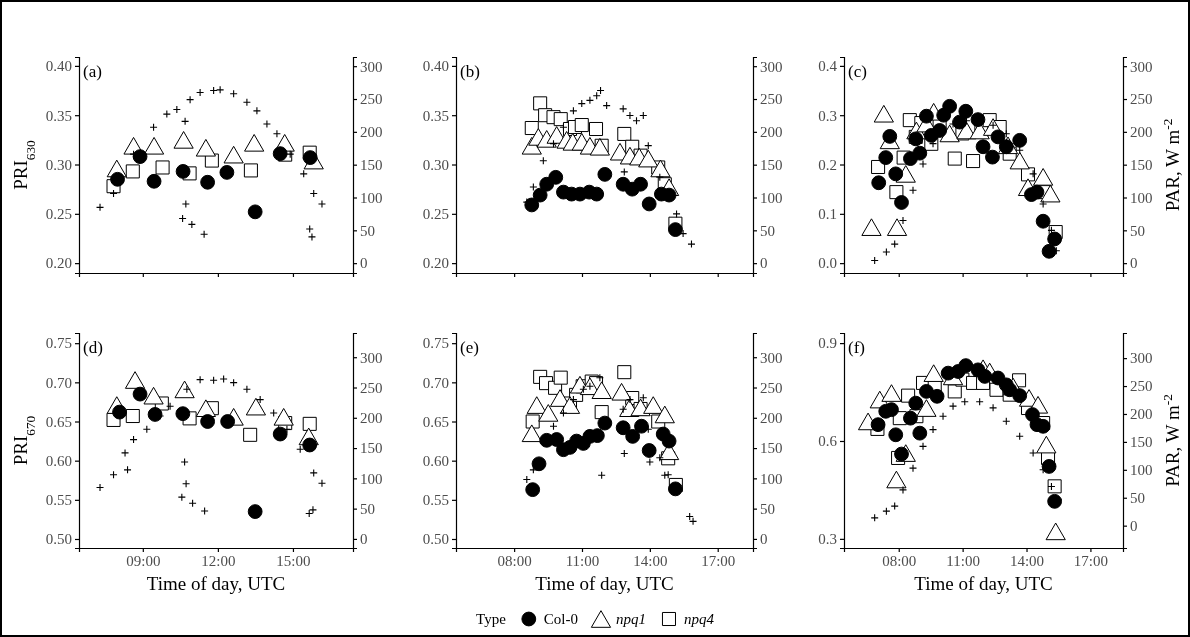 The height and width of the screenshot is (637, 1190). Describe the element at coordinates (491, 619) in the screenshot. I see `legend-title: Type` at that location.